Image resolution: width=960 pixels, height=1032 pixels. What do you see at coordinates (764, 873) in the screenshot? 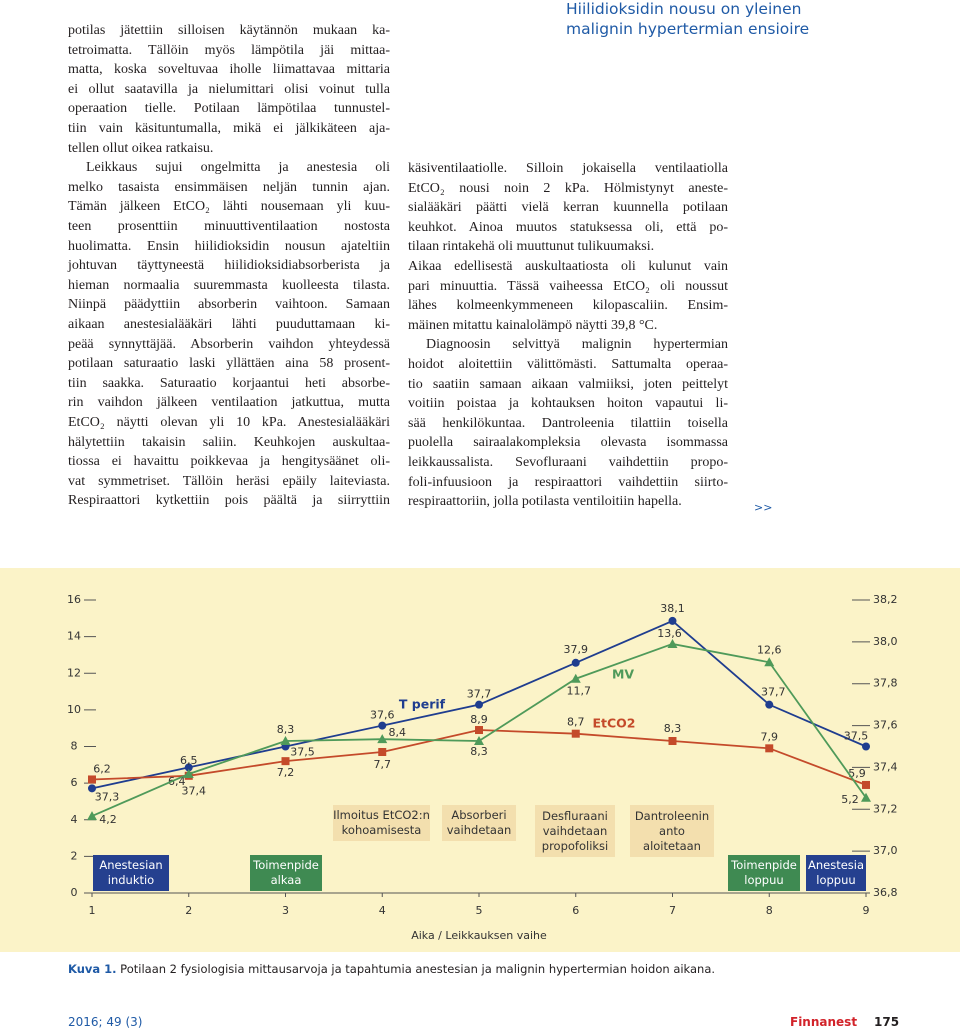
I see `event-box: Toimenpide loppuu` at bounding box center [764, 873].